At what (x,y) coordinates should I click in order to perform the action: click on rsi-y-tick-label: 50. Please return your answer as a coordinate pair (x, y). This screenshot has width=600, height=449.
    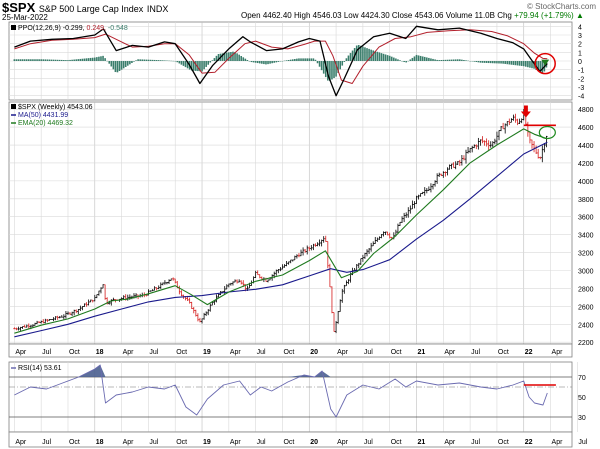
    Looking at the image, I should click on (582, 398).